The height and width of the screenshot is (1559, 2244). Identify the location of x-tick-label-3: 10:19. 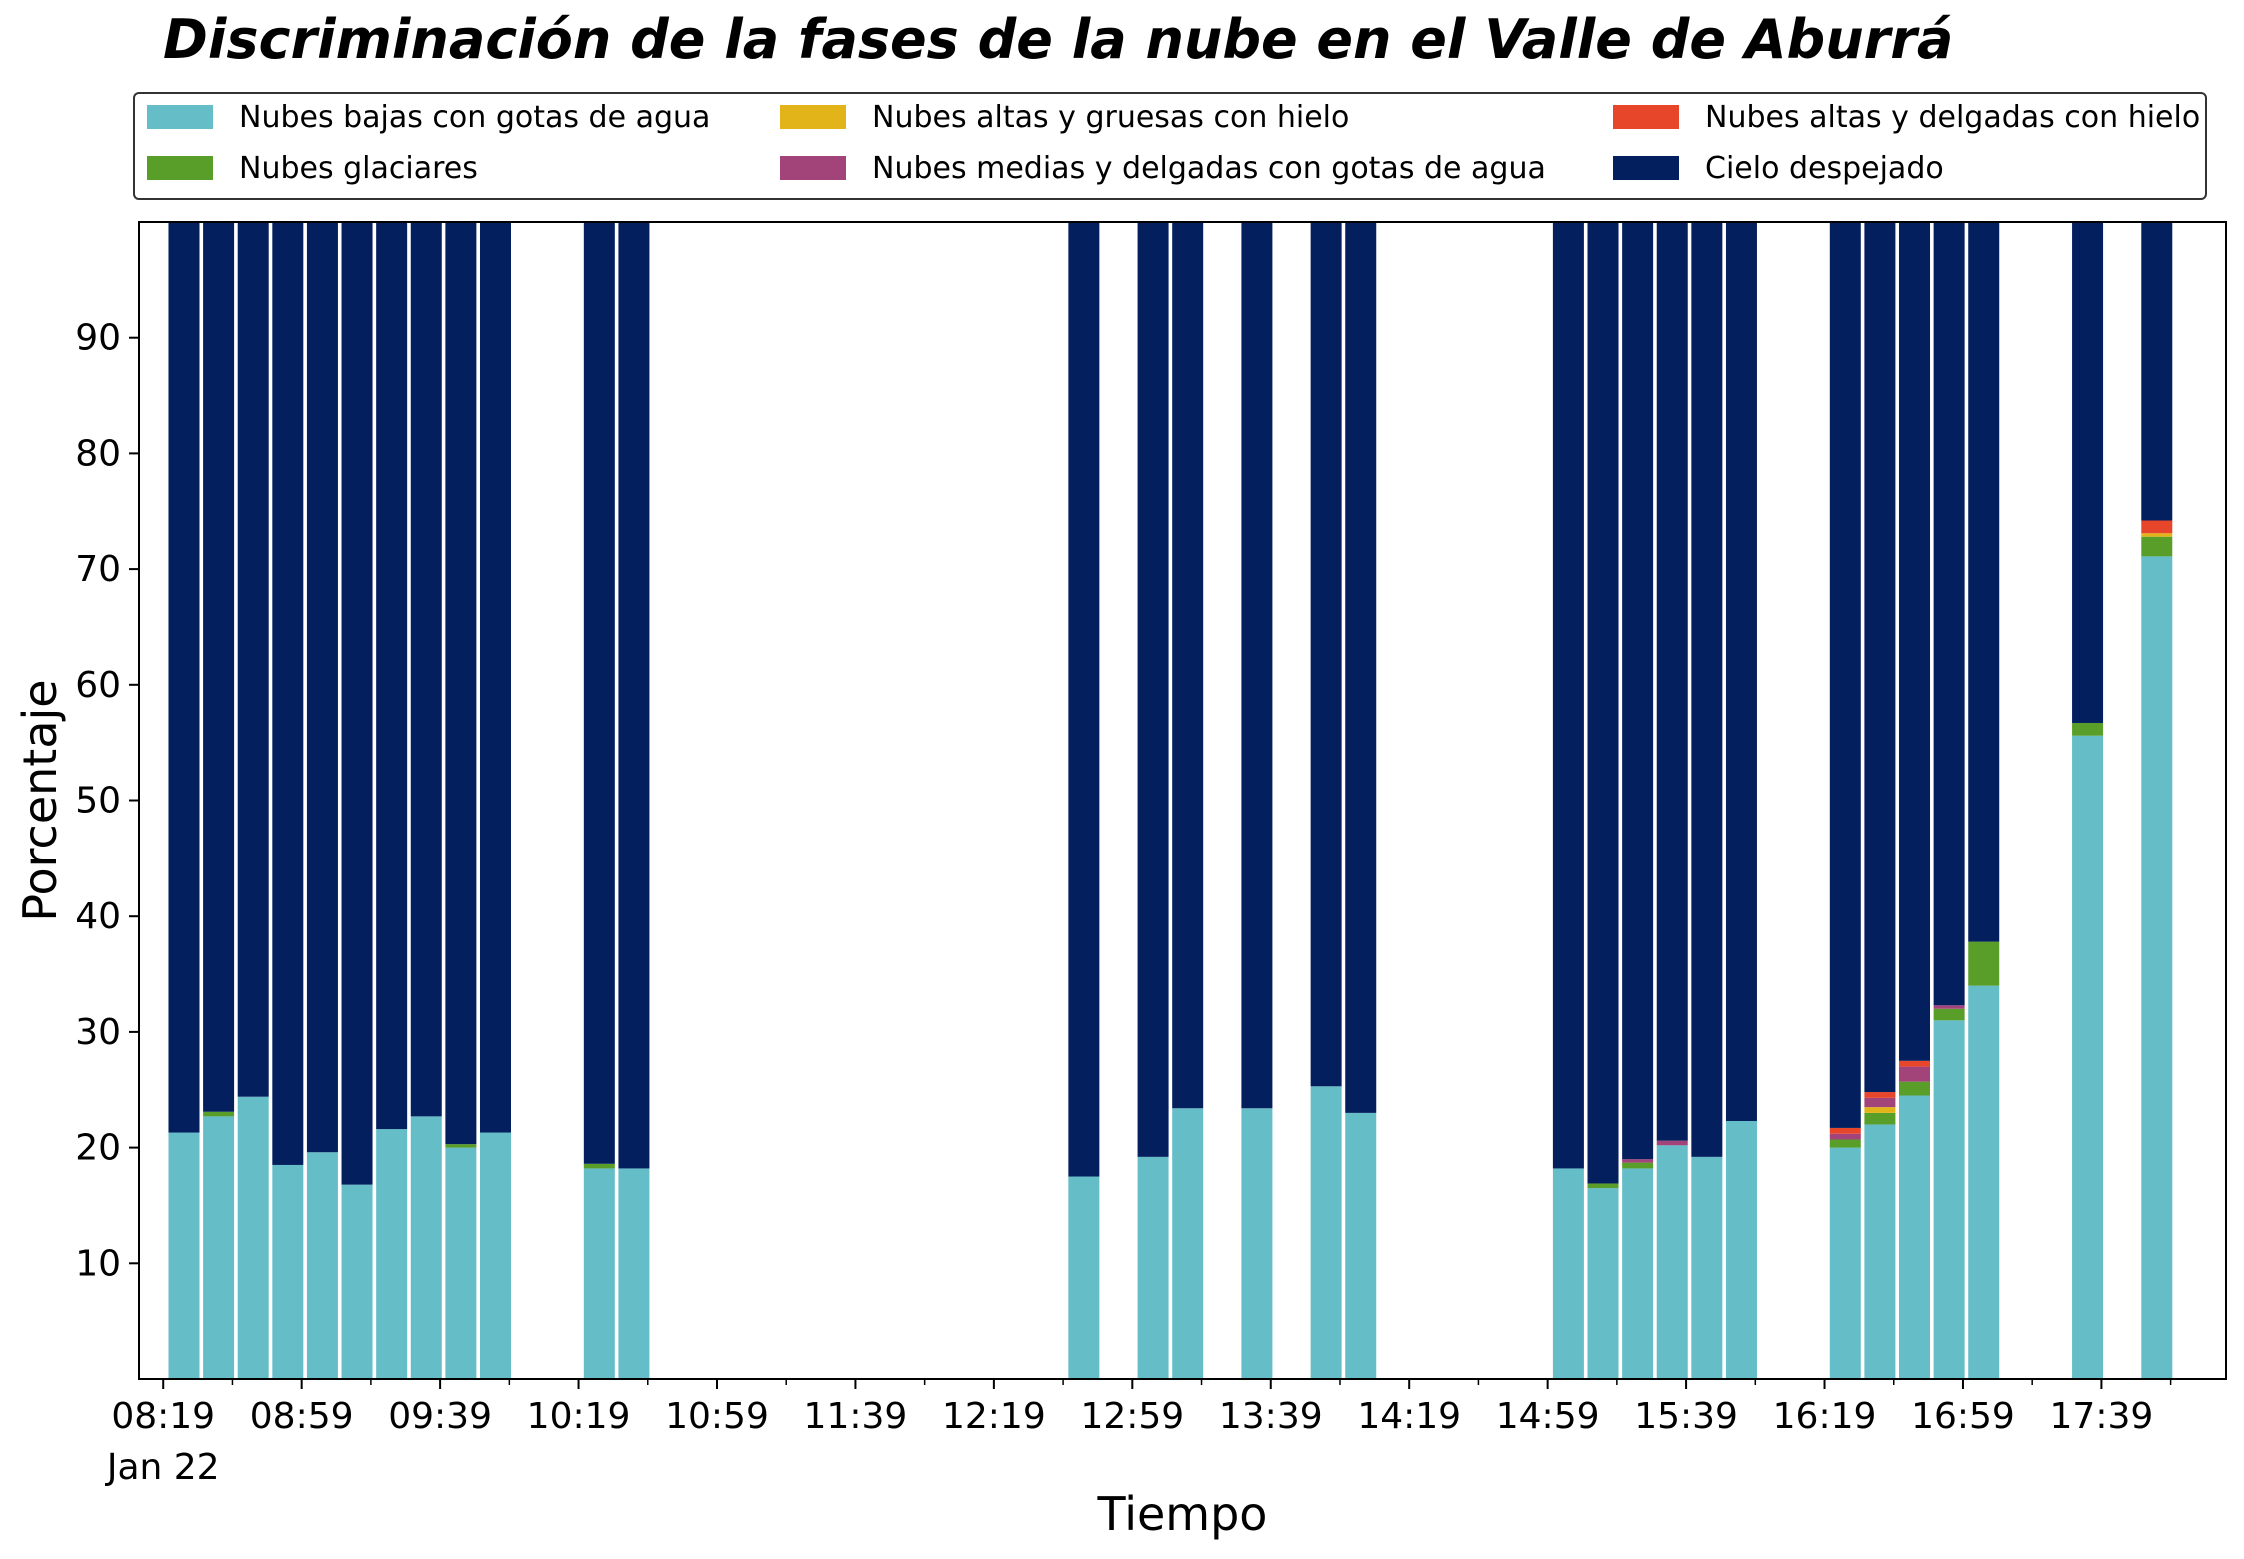
(579, 1416).